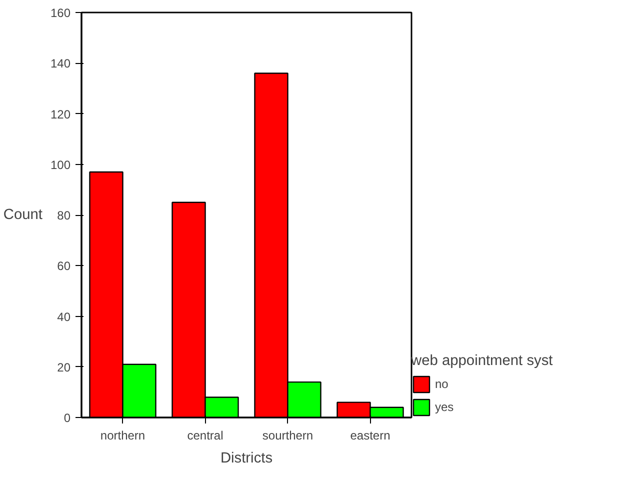 The height and width of the screenshot is (497, 624). I want to click on x-tick-label: central, so click(205, 435).